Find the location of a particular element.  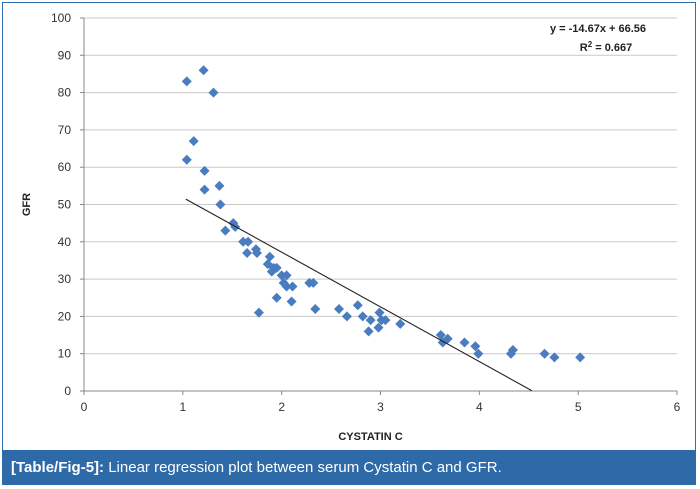

r-squared-label: R2 = 0.667 is located at coordinates (606, 47).